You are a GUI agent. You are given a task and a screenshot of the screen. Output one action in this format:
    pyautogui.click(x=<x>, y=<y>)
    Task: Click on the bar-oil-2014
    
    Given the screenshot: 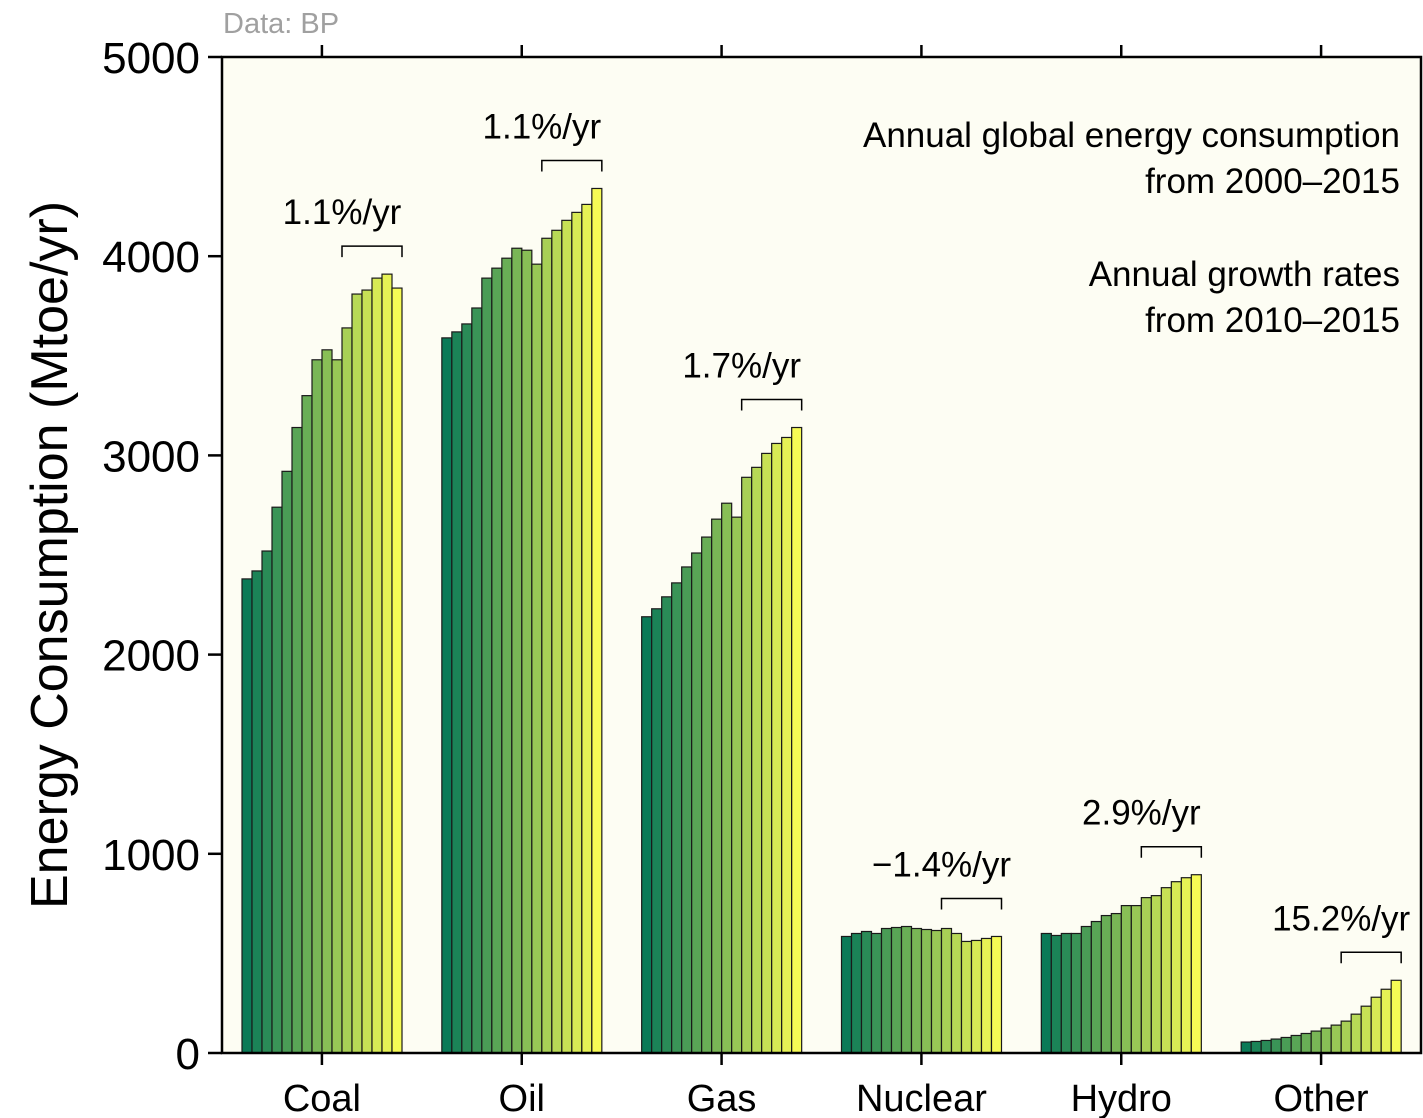 What is the action you would take?
    pyautogui.click(x=587, y=628)
    